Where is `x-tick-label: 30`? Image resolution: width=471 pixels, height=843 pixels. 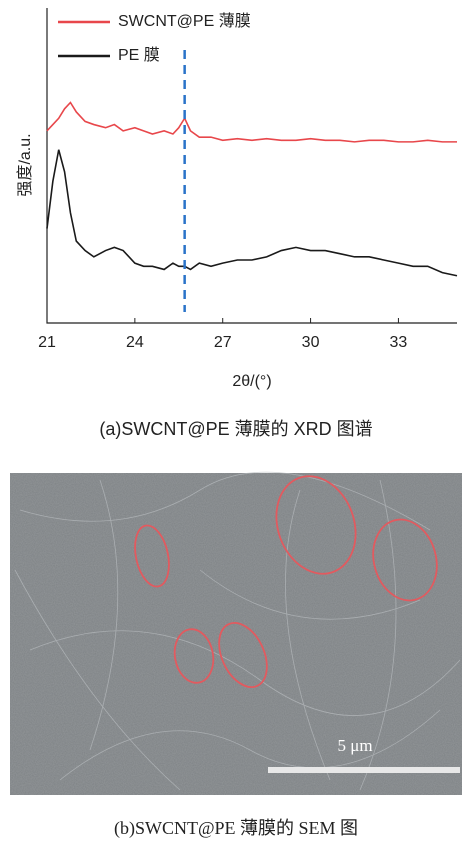
x-tick-label: 30 is located at coordinates (311, 342).